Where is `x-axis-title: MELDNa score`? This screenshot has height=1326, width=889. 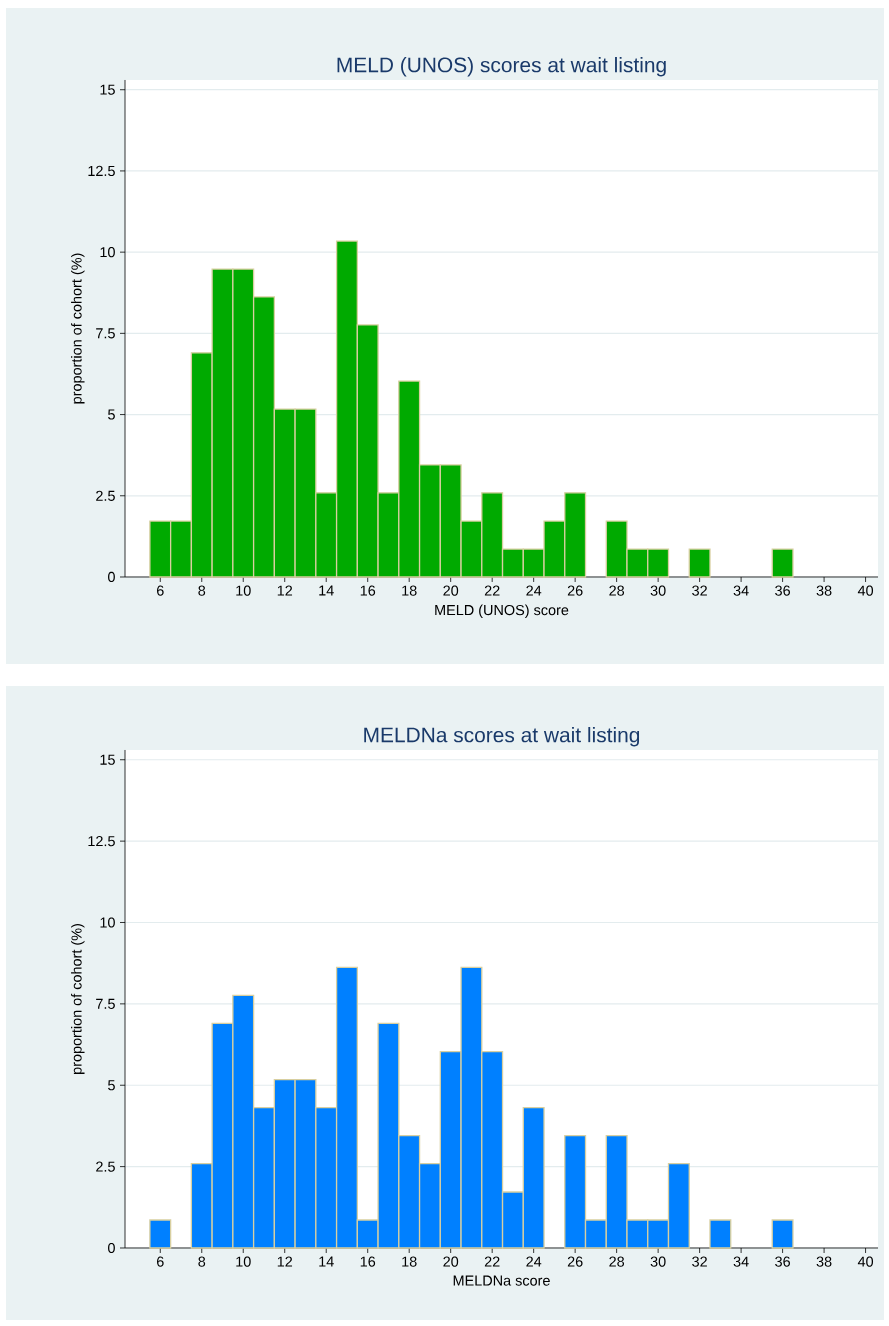
x-axis-title: MELDNa score is located at coordinates (501, 1280).